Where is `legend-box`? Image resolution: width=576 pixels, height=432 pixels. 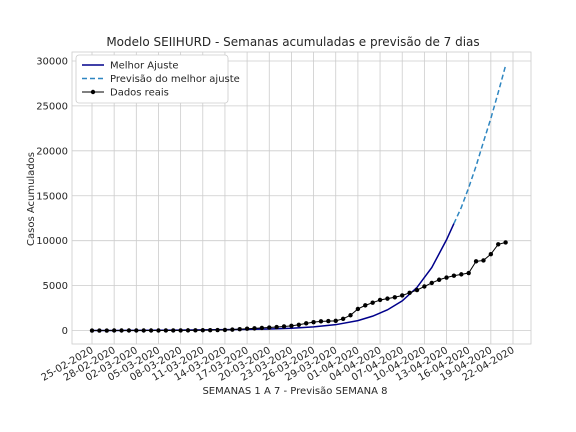 legend-box is located at coordinates (152, 79).